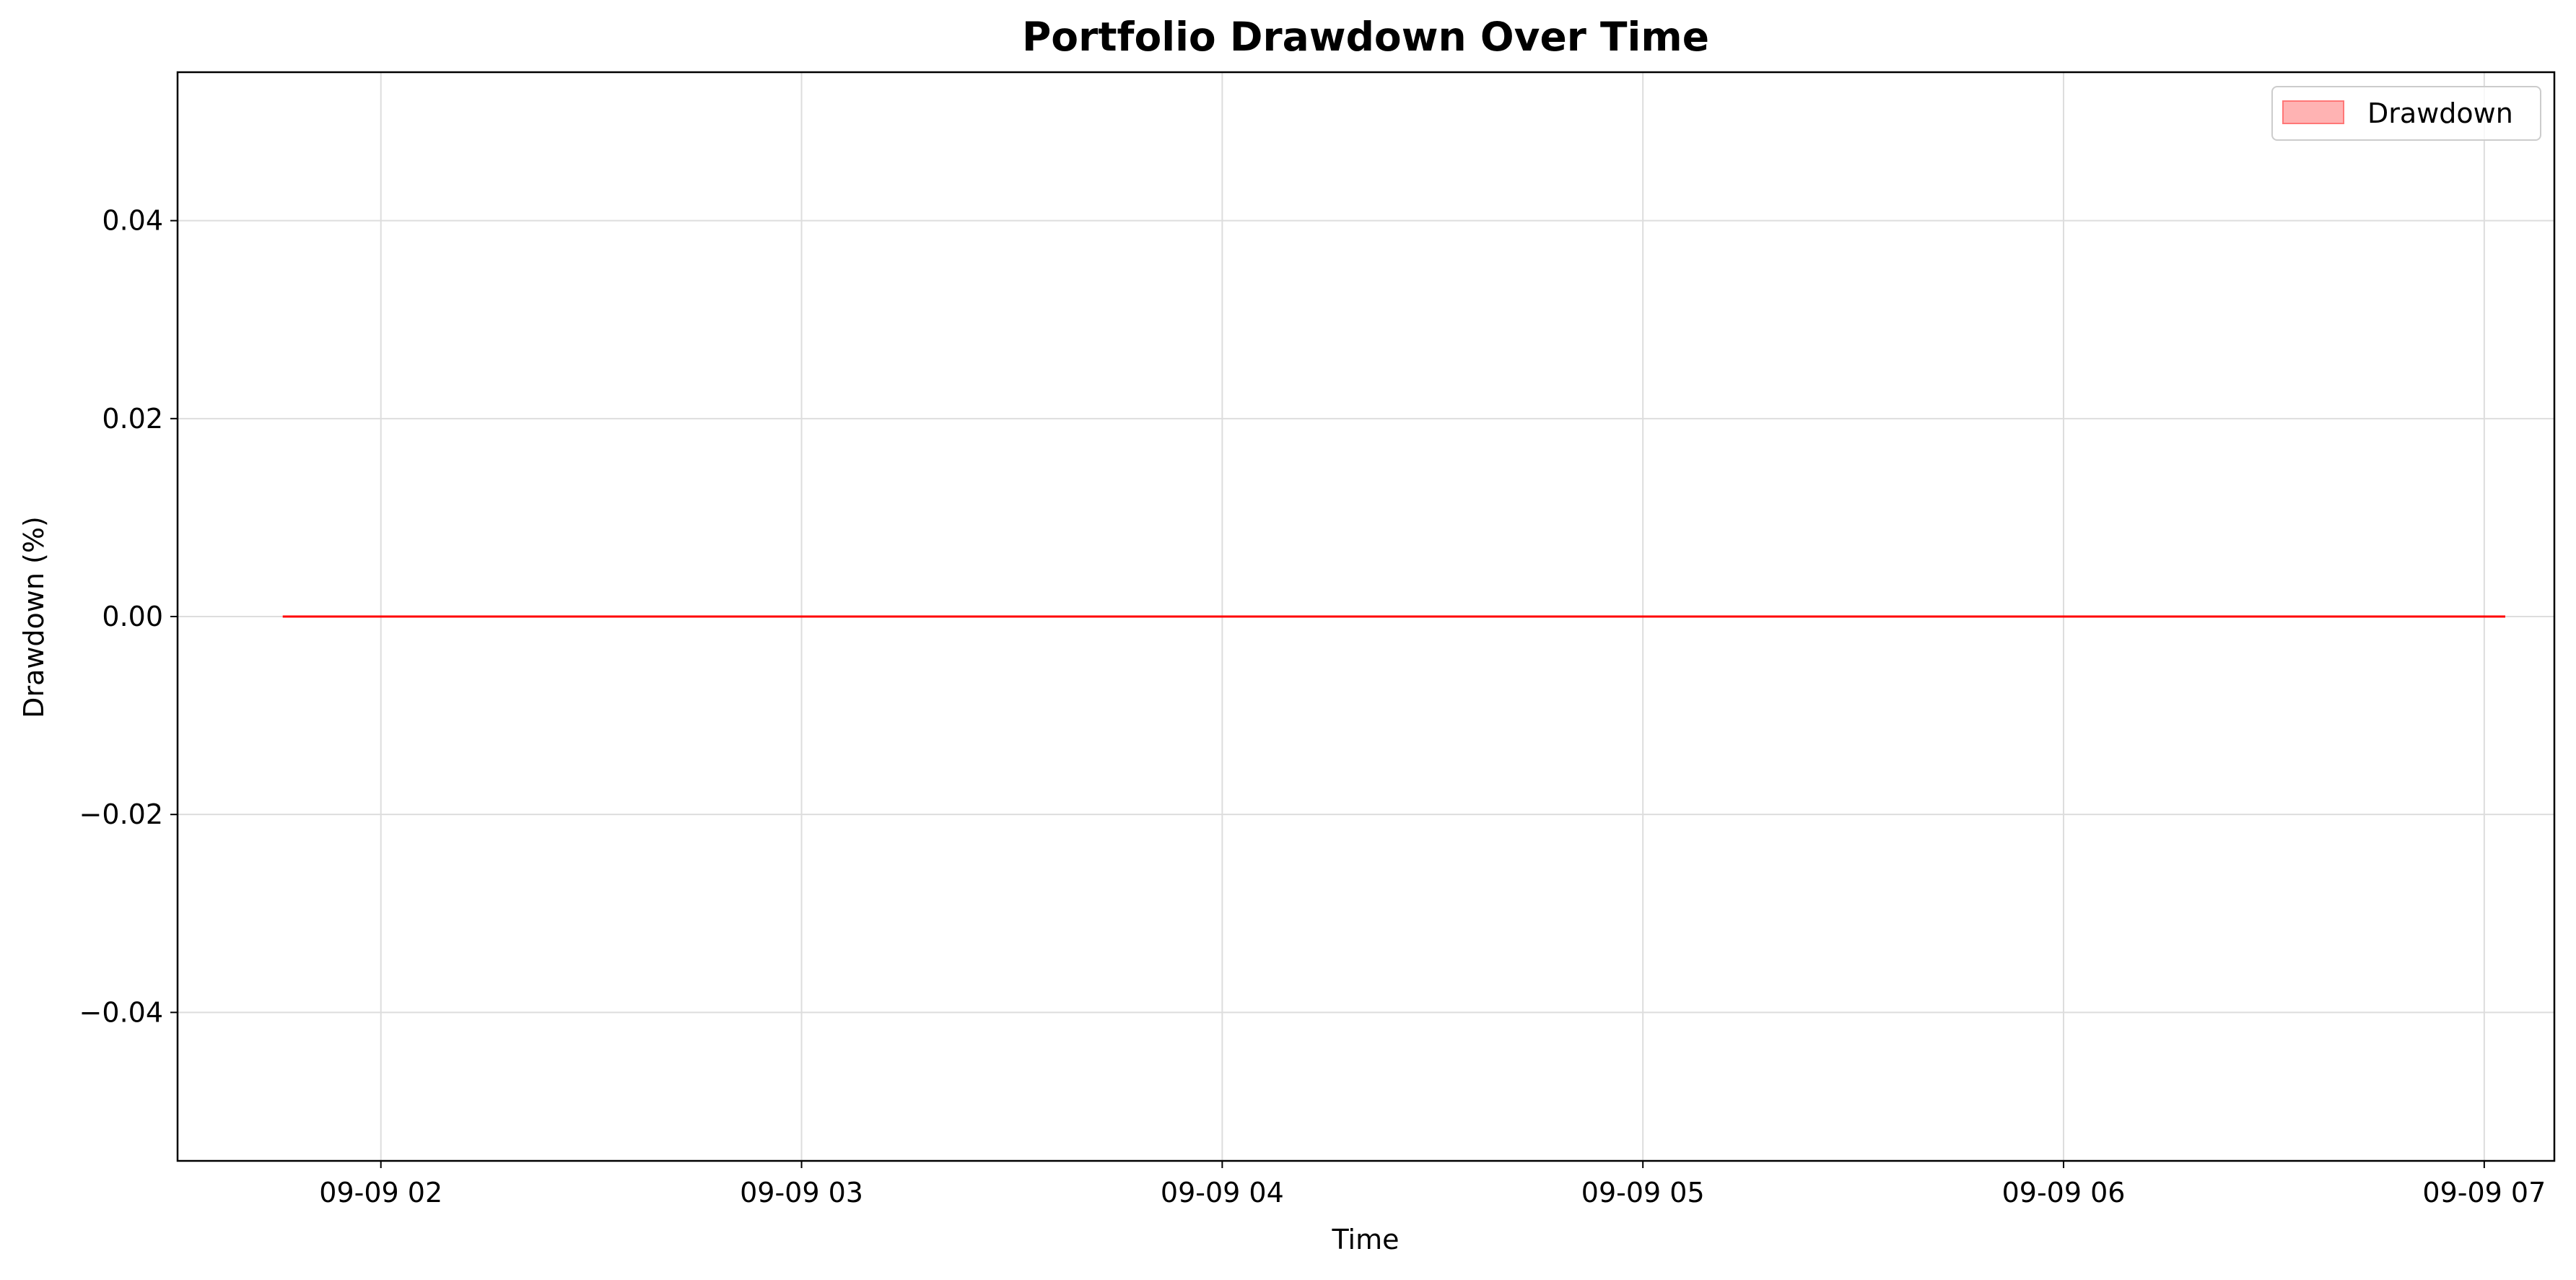 The image size is (2576, 1280). I want to click on legend-label-drawdown: Drawdown, so click(2440, 113).